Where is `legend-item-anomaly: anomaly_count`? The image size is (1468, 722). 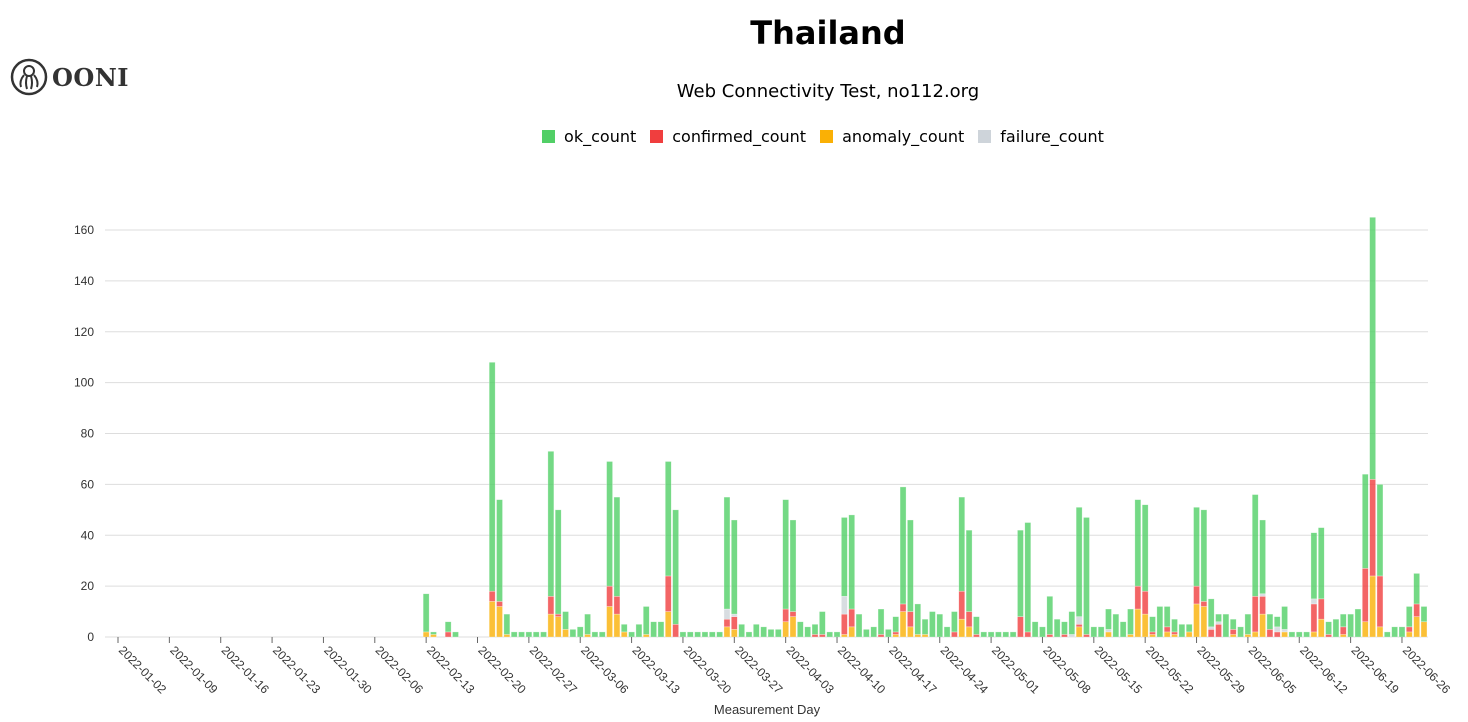
legend-item-anomaly: anomaly_count is located at coordinates (892, 136).